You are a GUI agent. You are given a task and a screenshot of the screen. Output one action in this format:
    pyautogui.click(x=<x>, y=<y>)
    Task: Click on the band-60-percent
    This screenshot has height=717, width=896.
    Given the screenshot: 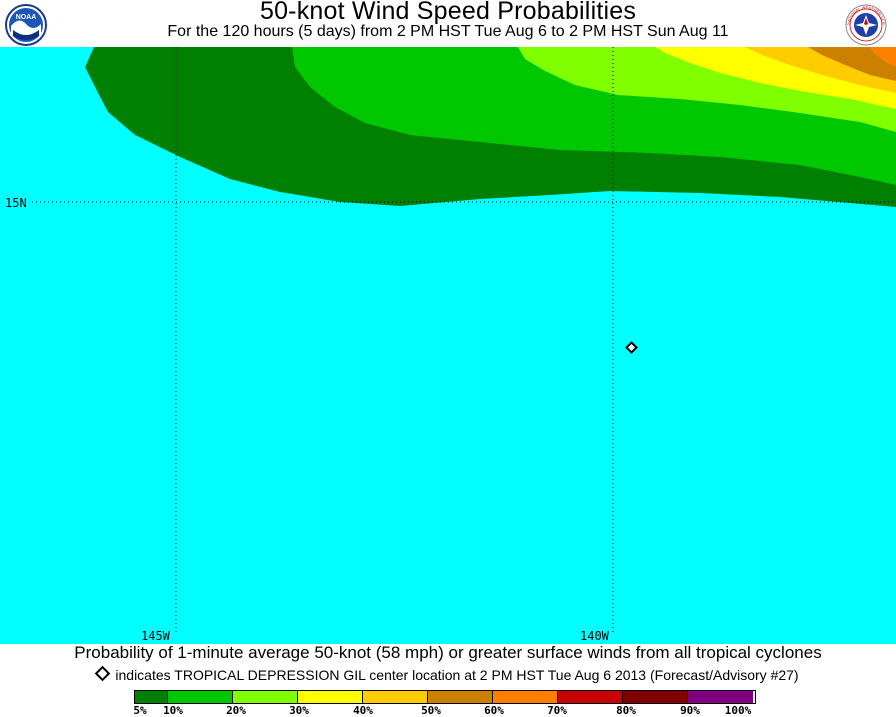 What is the action you would take?
    pyautogui.click(x=883, y=57)
    